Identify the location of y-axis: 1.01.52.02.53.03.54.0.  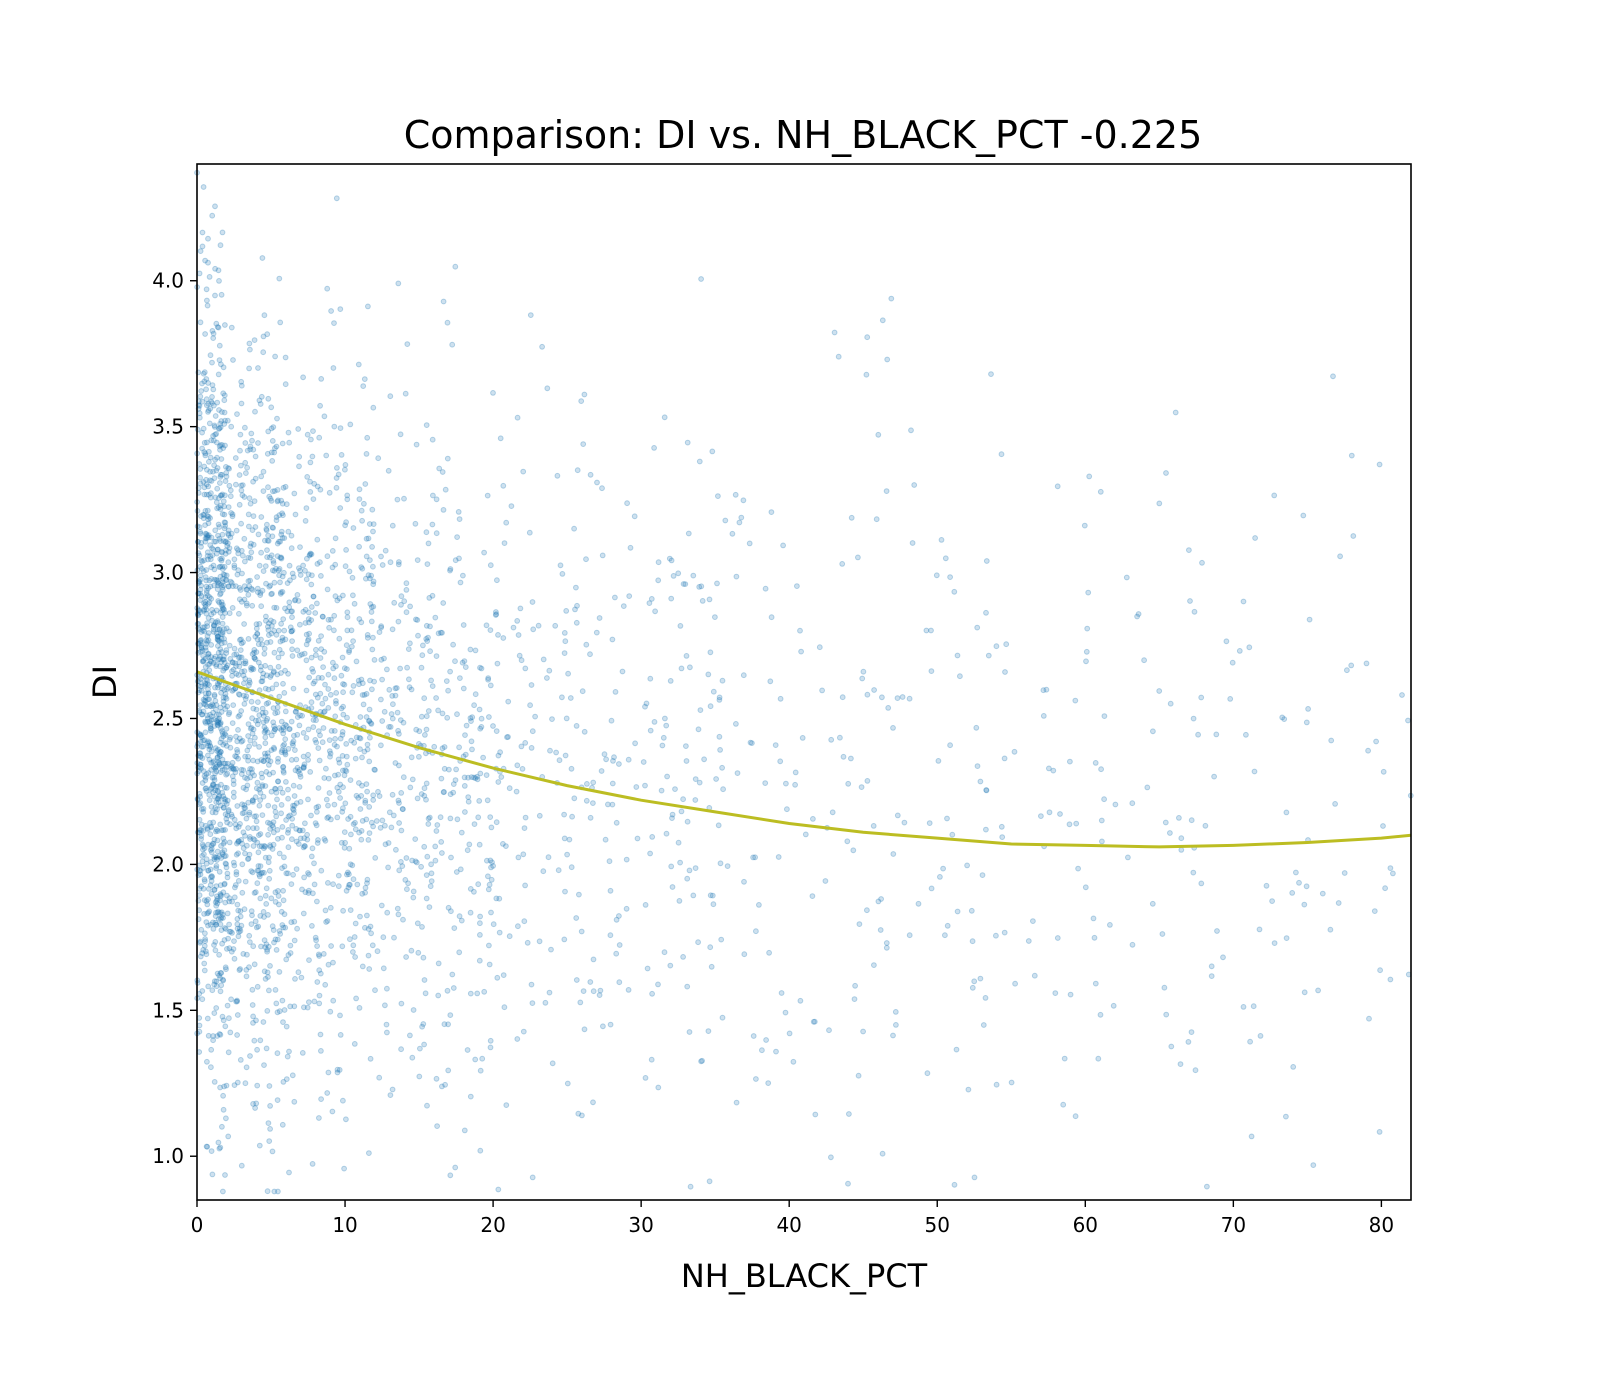
(174, 718).